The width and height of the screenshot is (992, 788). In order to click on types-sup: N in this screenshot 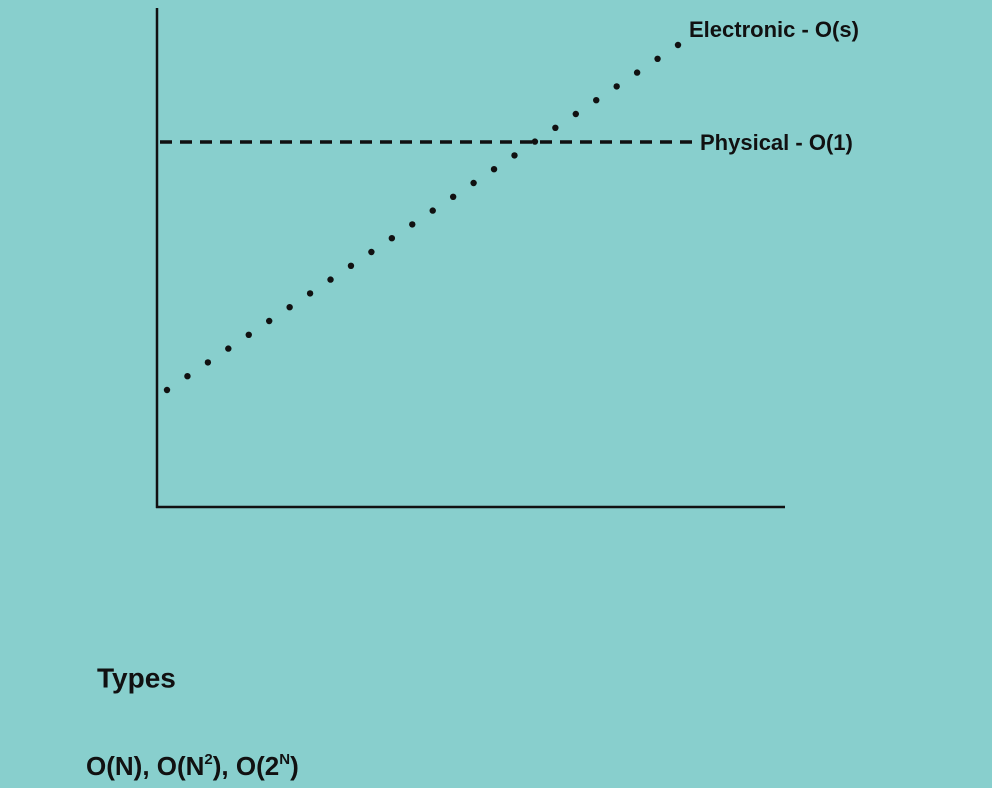, I will do `click(284, 759)`.